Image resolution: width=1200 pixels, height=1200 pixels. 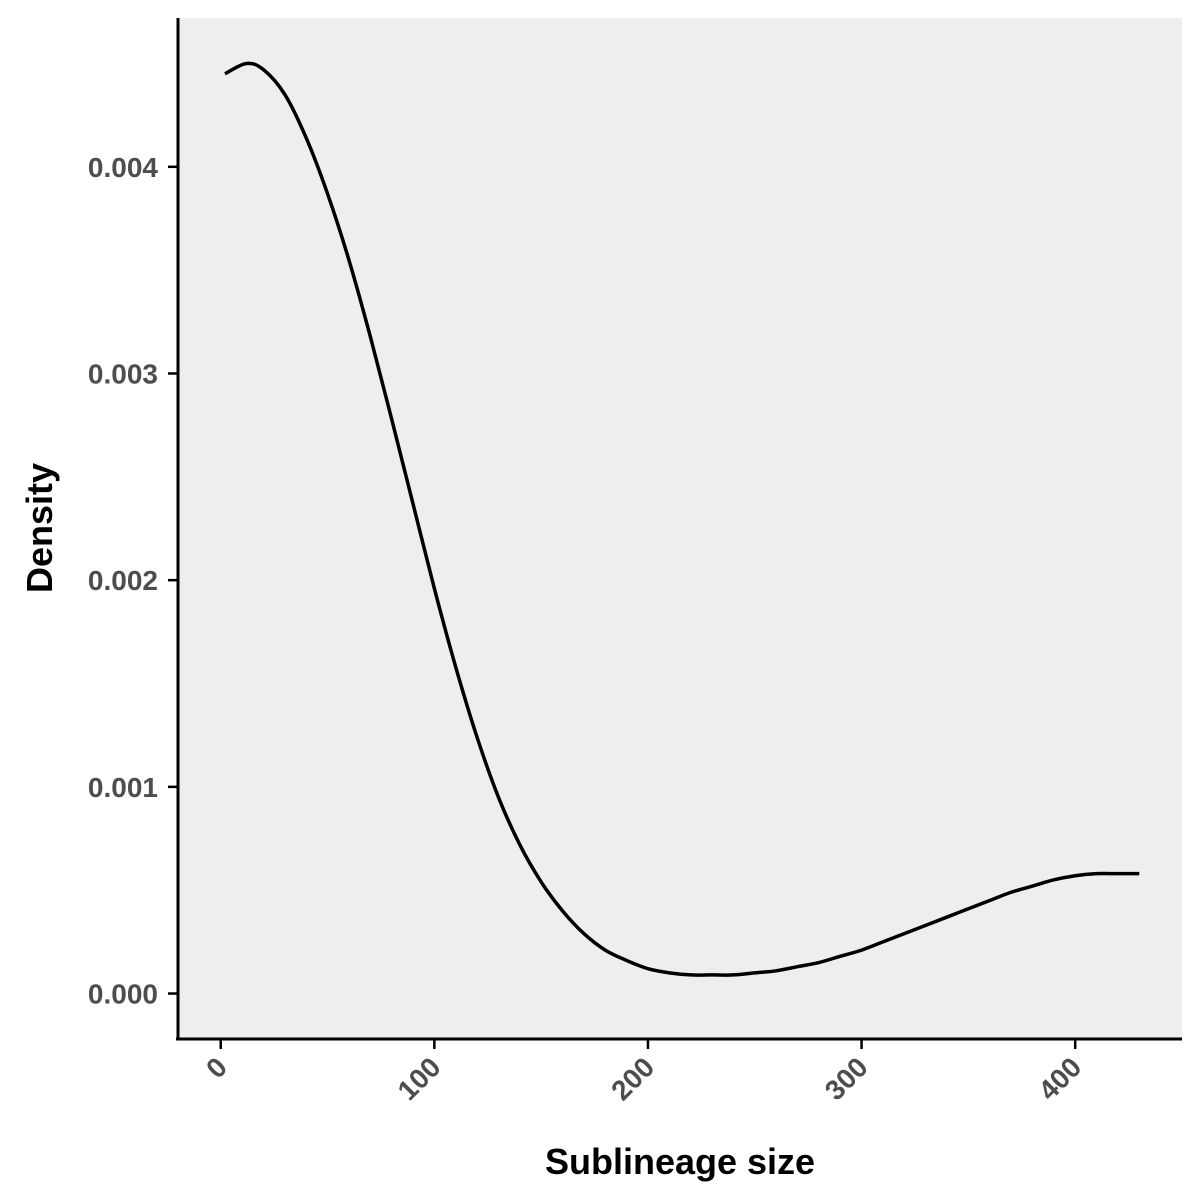 What do you see at coordinates (1059, 1078) in the screenshot?
I see `x-tick-label: 400` at bounding box center [1059, 1078].